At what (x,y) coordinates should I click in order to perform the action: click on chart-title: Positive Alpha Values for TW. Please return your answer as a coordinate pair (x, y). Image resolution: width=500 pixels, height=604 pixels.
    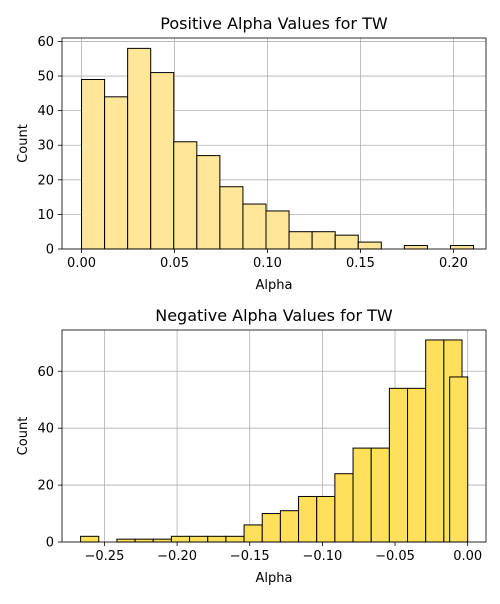
    Looking at the image, I should click on (274, 23).